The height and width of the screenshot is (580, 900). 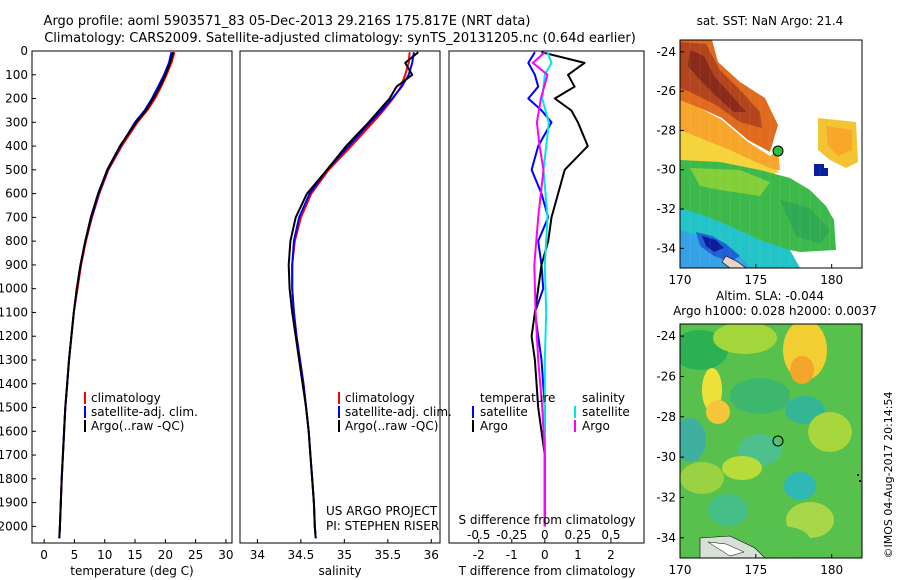 What do you see at coordinates (75, 555) in the screenshot?
I see `temperature-tick-label: 5` at bounding box center [75, 555].